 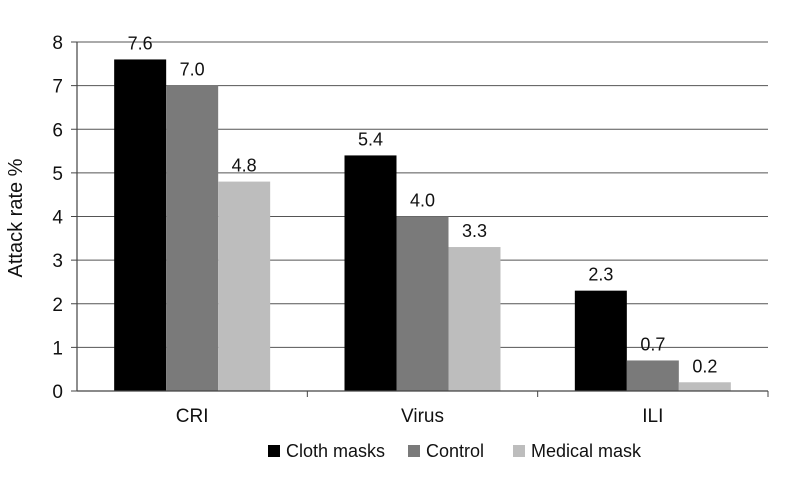 What do you see at coordinates (422, 416) in the screenshot?
I see `x-category-label: Virus` at bounding box center [422, 416].